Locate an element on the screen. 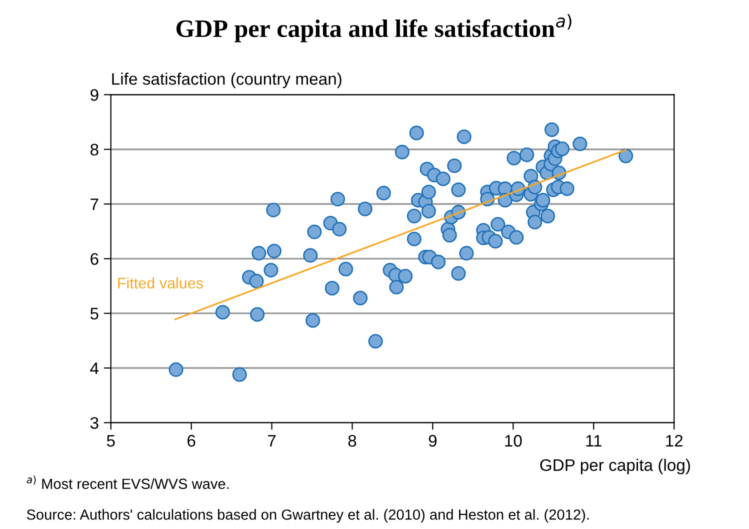 The height and width of the screenshot is (529, 749). x-tick-label: 9 is located at coordinates (432, 440).